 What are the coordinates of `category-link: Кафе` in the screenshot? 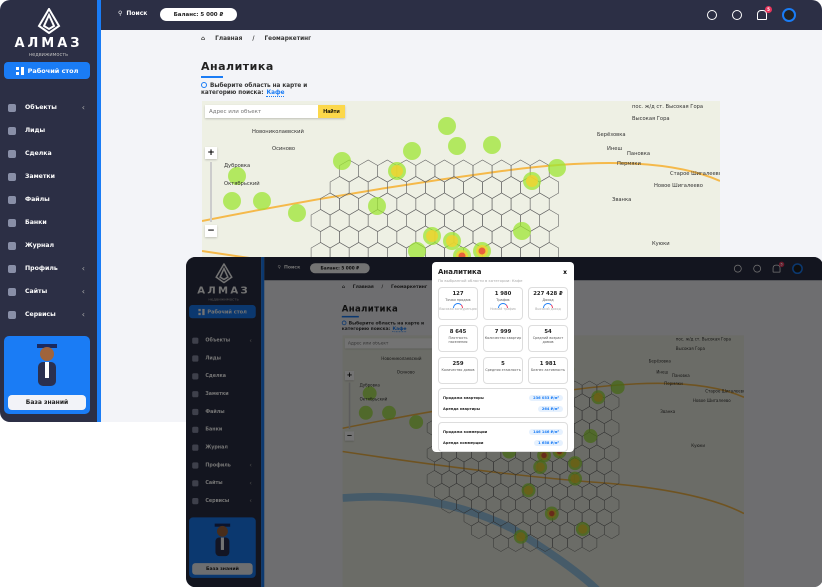 It's located at (399, 329).